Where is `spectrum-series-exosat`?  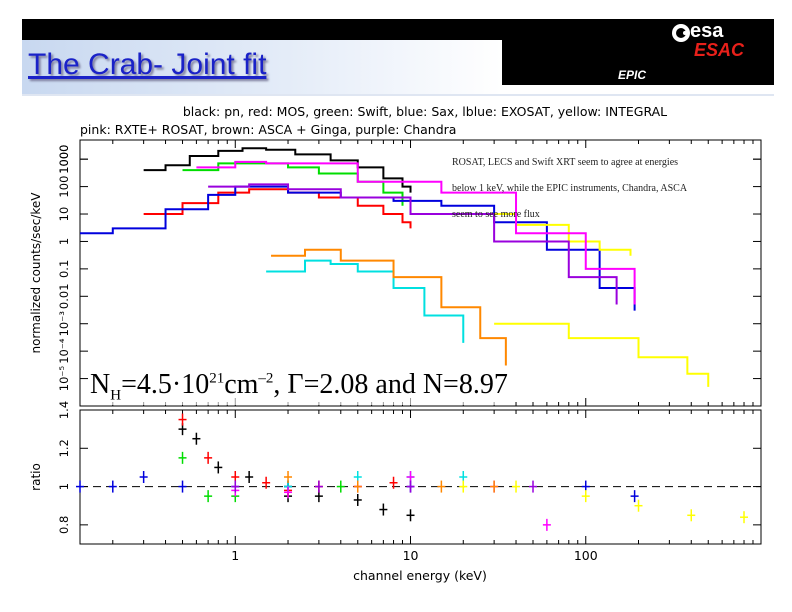
spectrum-series-exosat is located at coordinates (365, 301).